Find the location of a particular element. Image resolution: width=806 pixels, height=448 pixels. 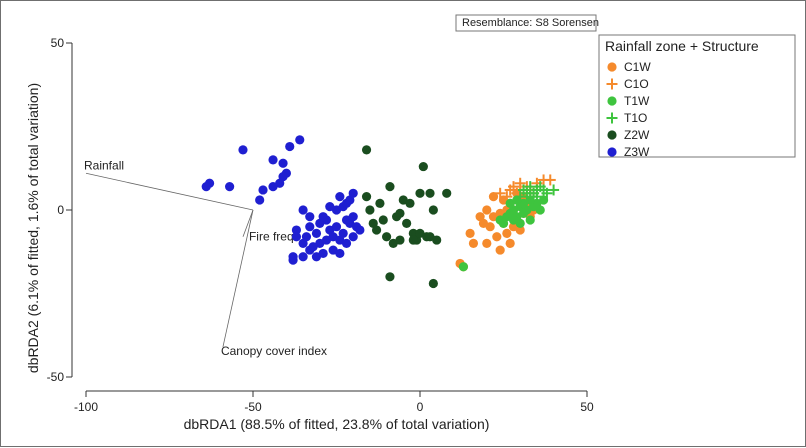

x-tick-label: -100 is located at coordinates (86, 407).